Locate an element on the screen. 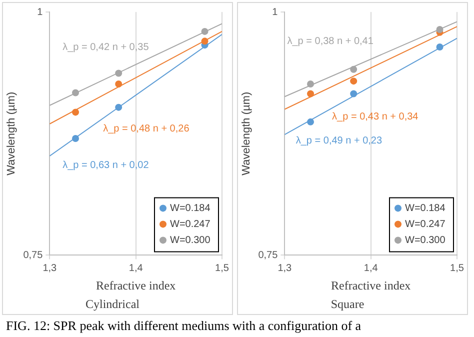  annotation: λ_p = 0,38 n + 0,41 is located at coordinates (330, 41).